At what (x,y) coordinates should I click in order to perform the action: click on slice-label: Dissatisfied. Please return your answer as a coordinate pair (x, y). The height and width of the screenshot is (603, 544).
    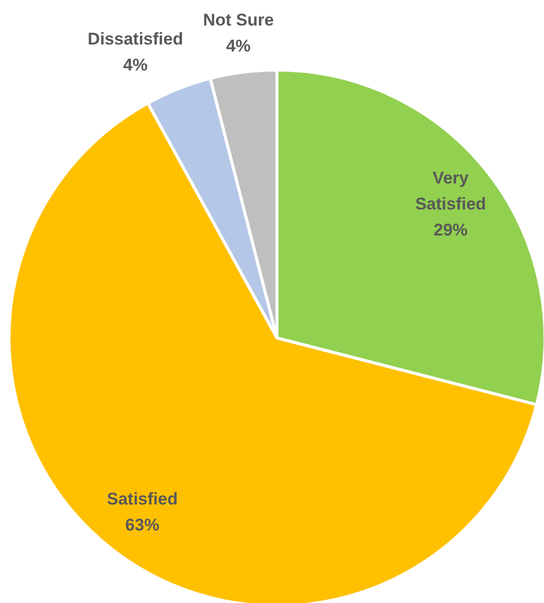
    Looking at the image, I should click on (136, 39).